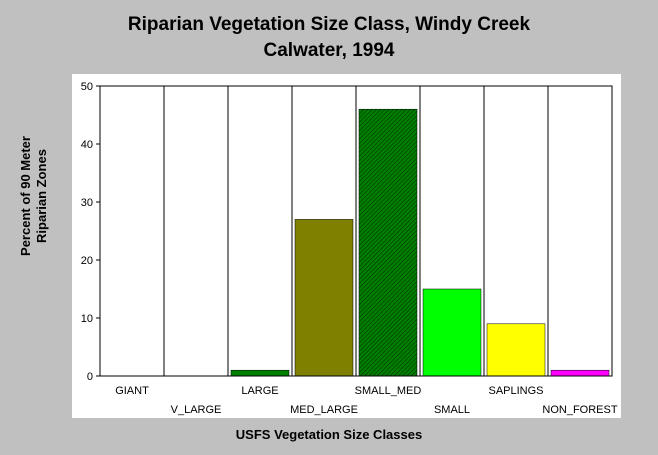  What do you see at coordinates (516, 350) in the screenshot?
I see `bar-saplings` at bounding box center [516, 350].